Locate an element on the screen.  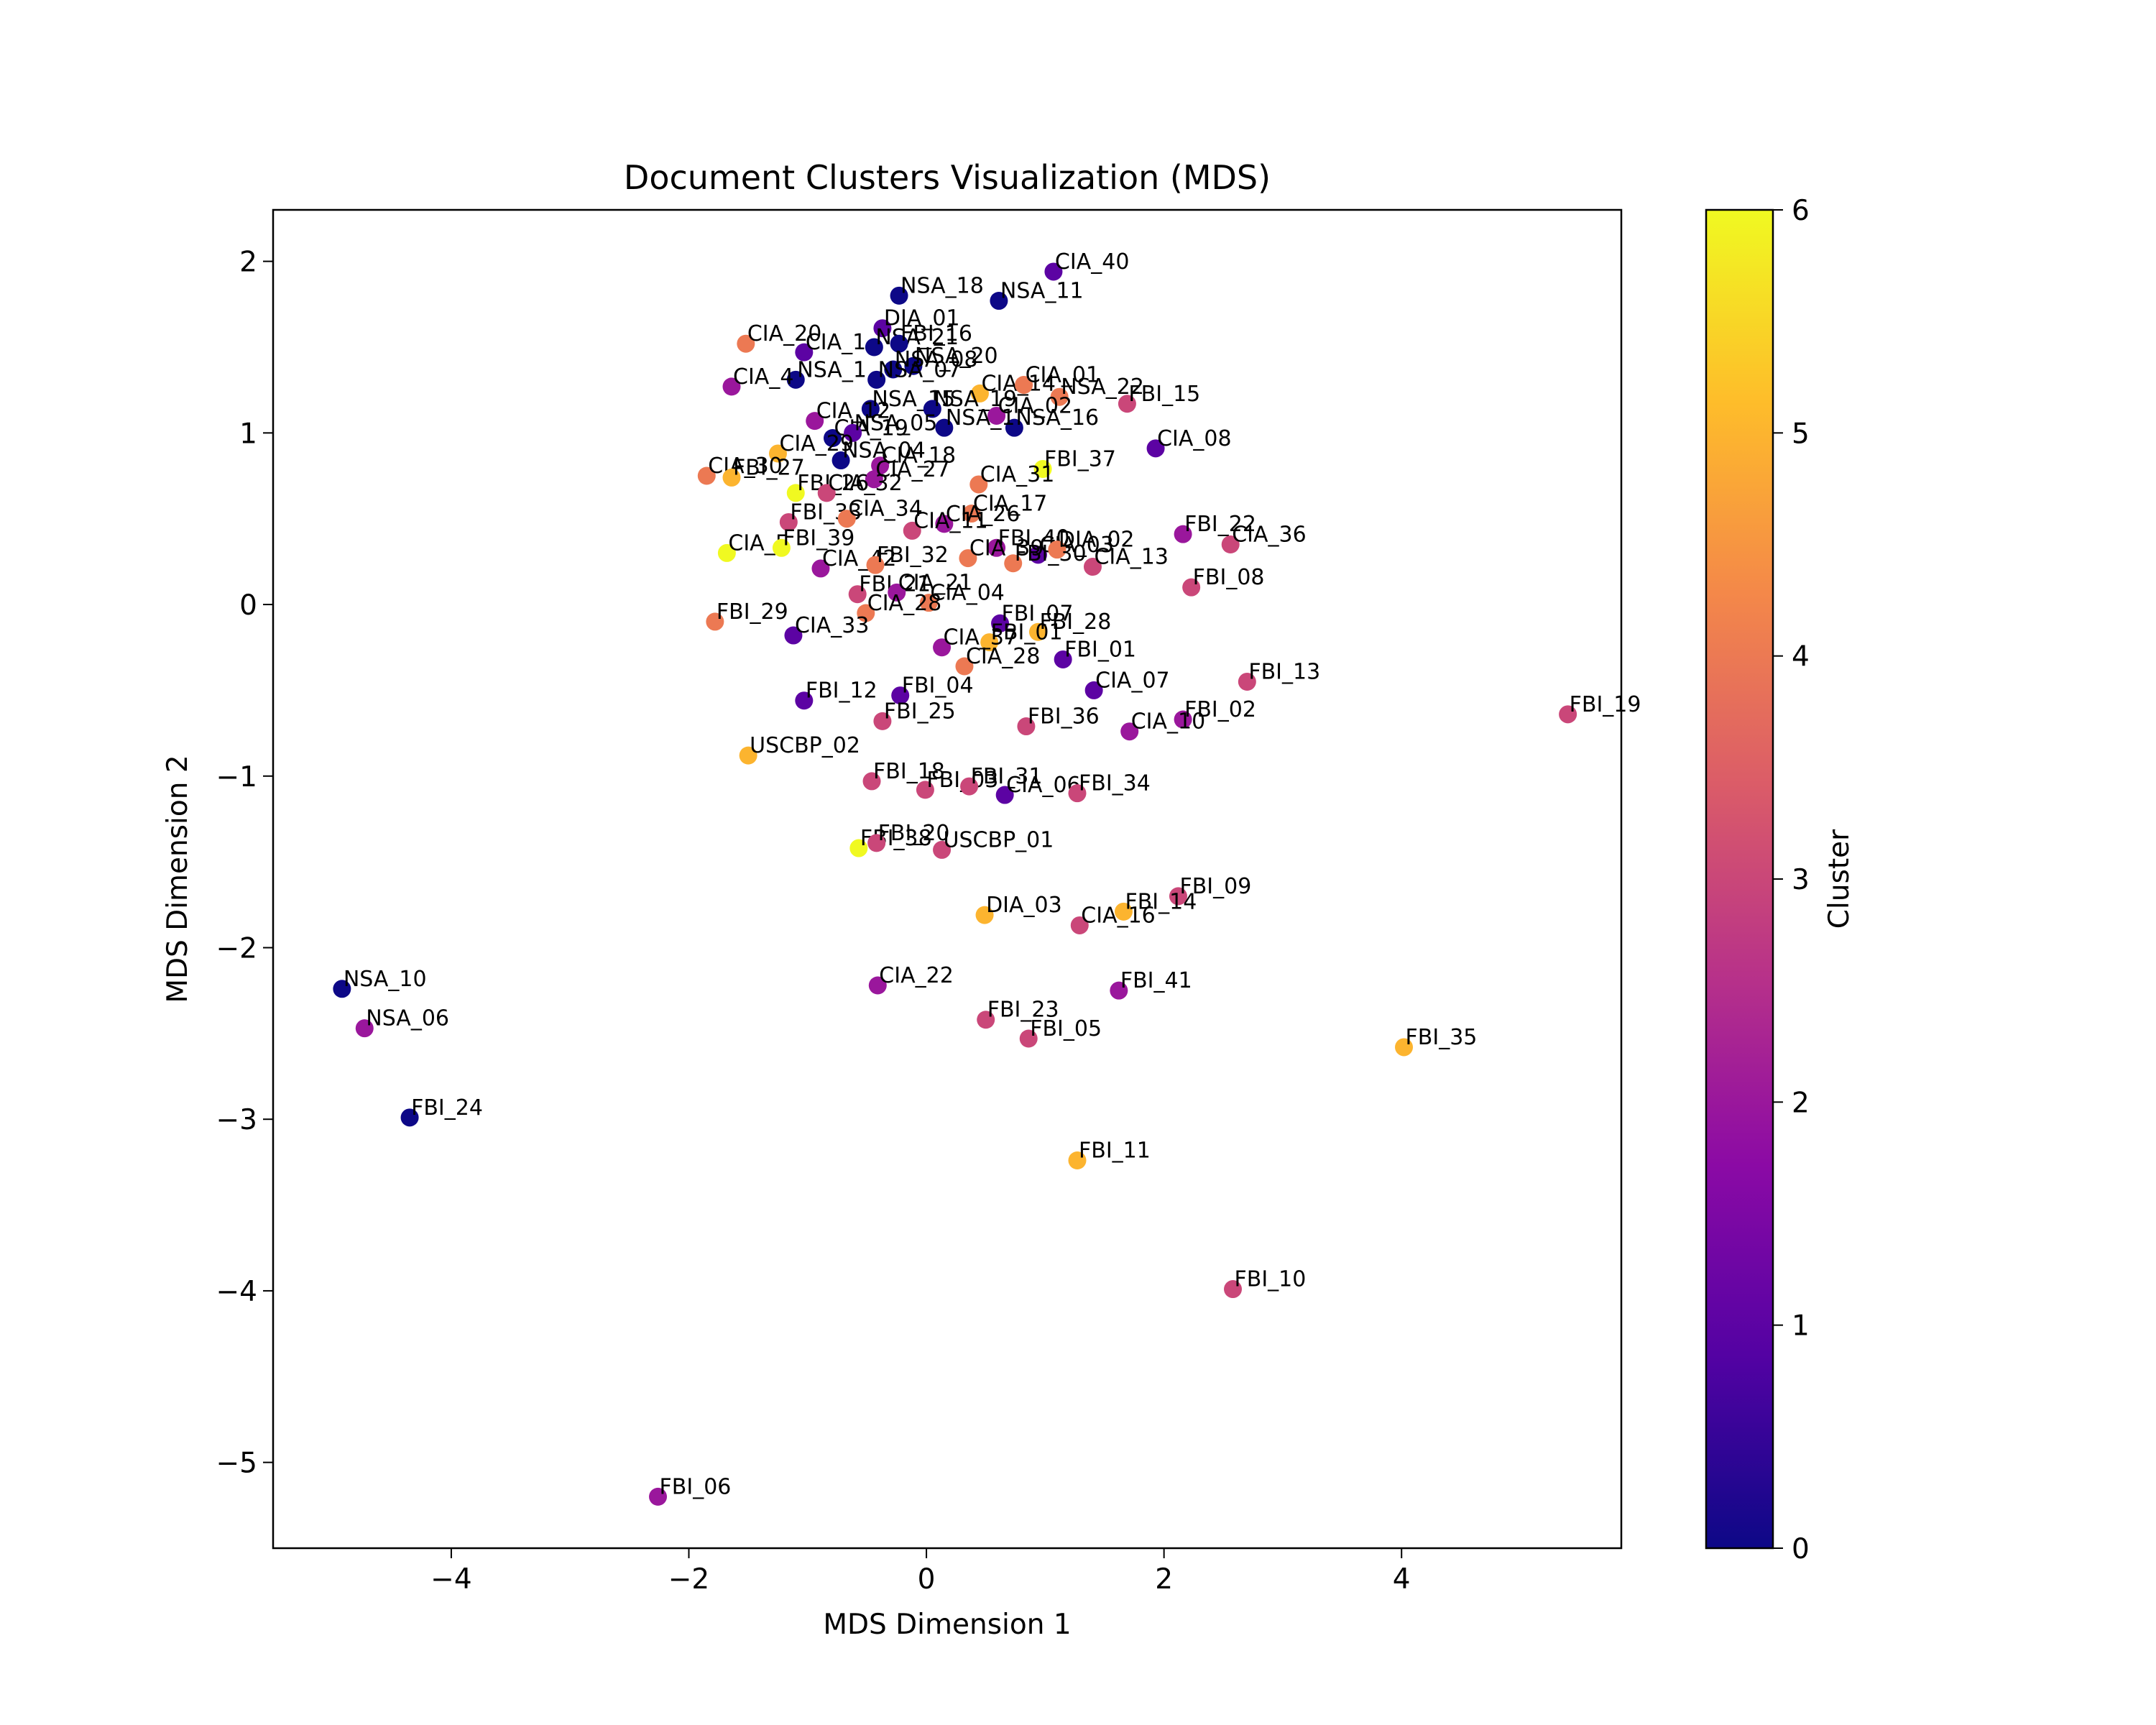
x-axis-label: MDS Dimension 1 is located at coordinates (947, 1625).